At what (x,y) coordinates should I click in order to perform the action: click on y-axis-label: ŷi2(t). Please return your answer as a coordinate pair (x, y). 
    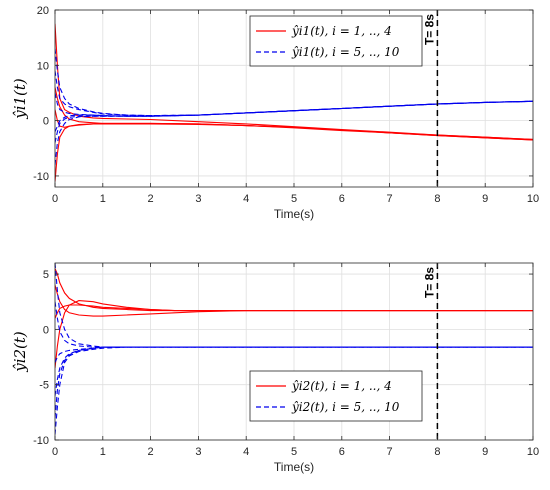
    Looking at the image, I should click on (20, 352).